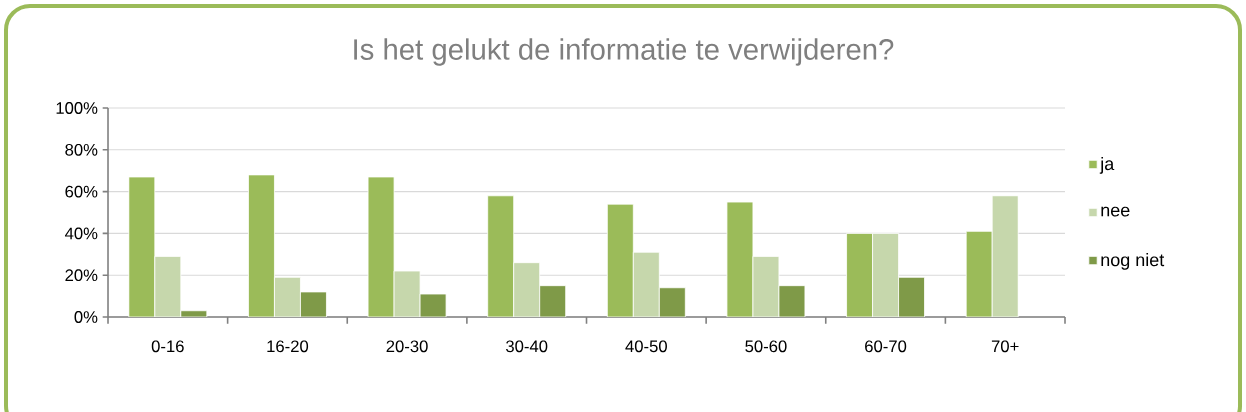 This screenshot has height=412, width=1246. Describe the element at coordinates (646, 346) in the screenshot. I see `x-tick-label: 40-50` at that location.